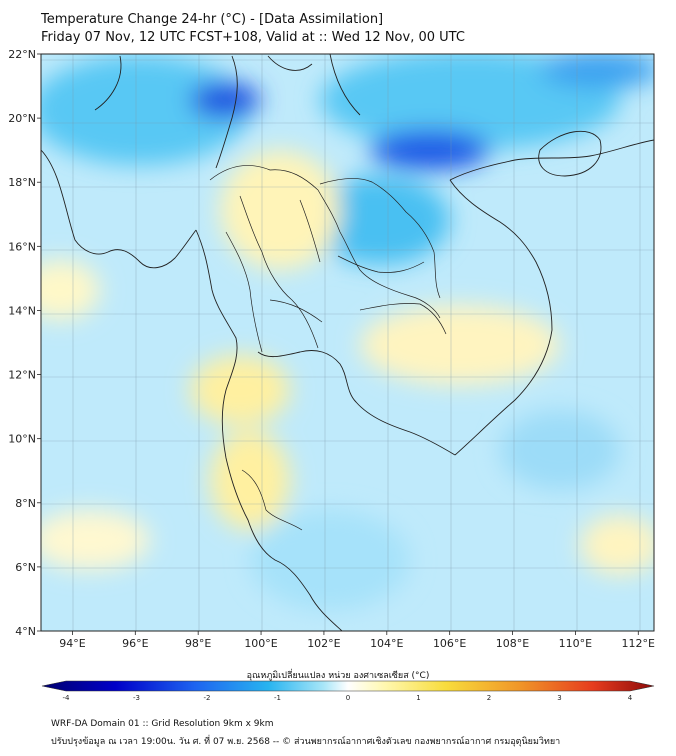 The height and width of the screenshot is (756, 676). What do you see at coordinates (25, 567) in the screenshot?
I see `lat-tick-label: 6°N` at bounding box center [25, 567].